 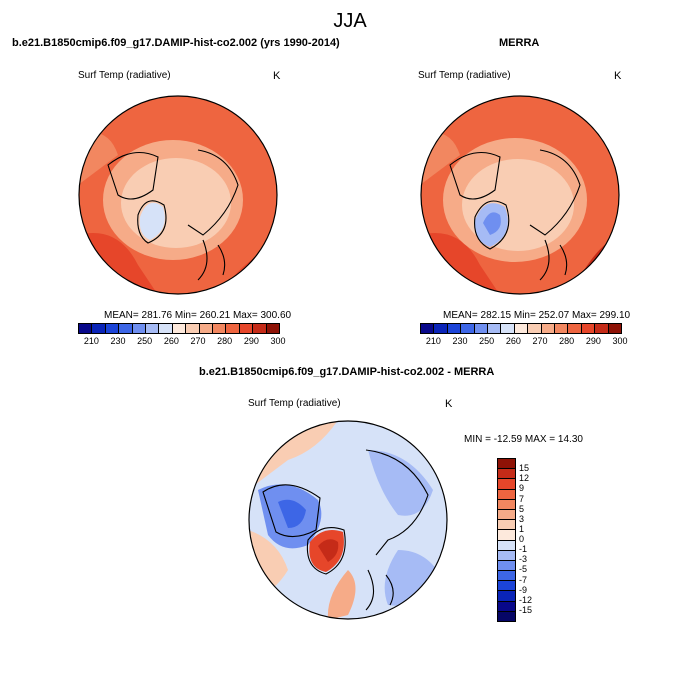 I want to click on panel2-map-border, so click(x=520, y=195).